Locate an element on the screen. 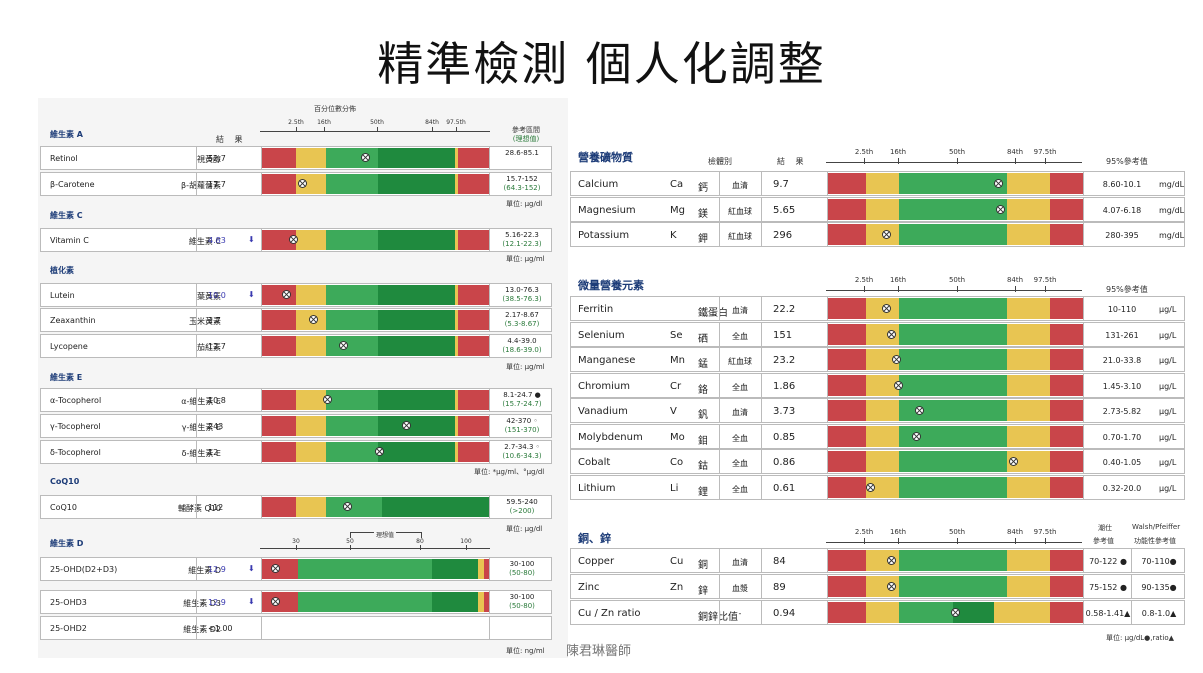 Image resolution: width=1203 pixels, height=673 pixels. table-row: 25-OHD(D2+D3) 維生素 D 12.9 ⬇ 30-100 (50-80) is located at coordinates (296, 569).